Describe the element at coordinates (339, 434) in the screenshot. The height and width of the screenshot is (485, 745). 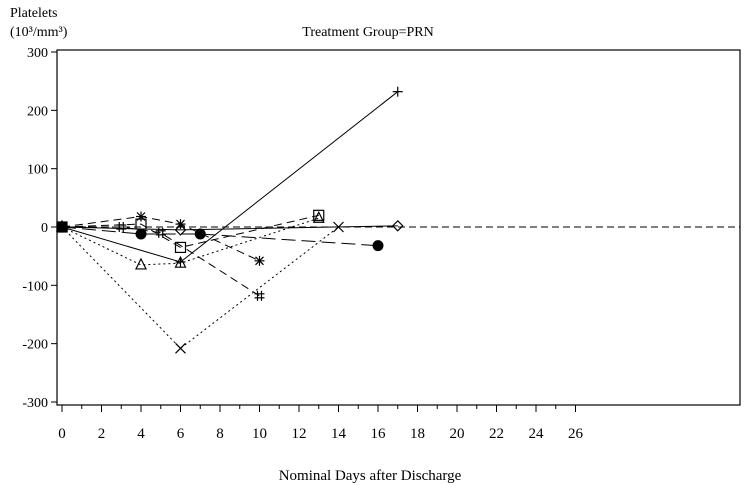
I see `x-tick-label: 14` at that location.